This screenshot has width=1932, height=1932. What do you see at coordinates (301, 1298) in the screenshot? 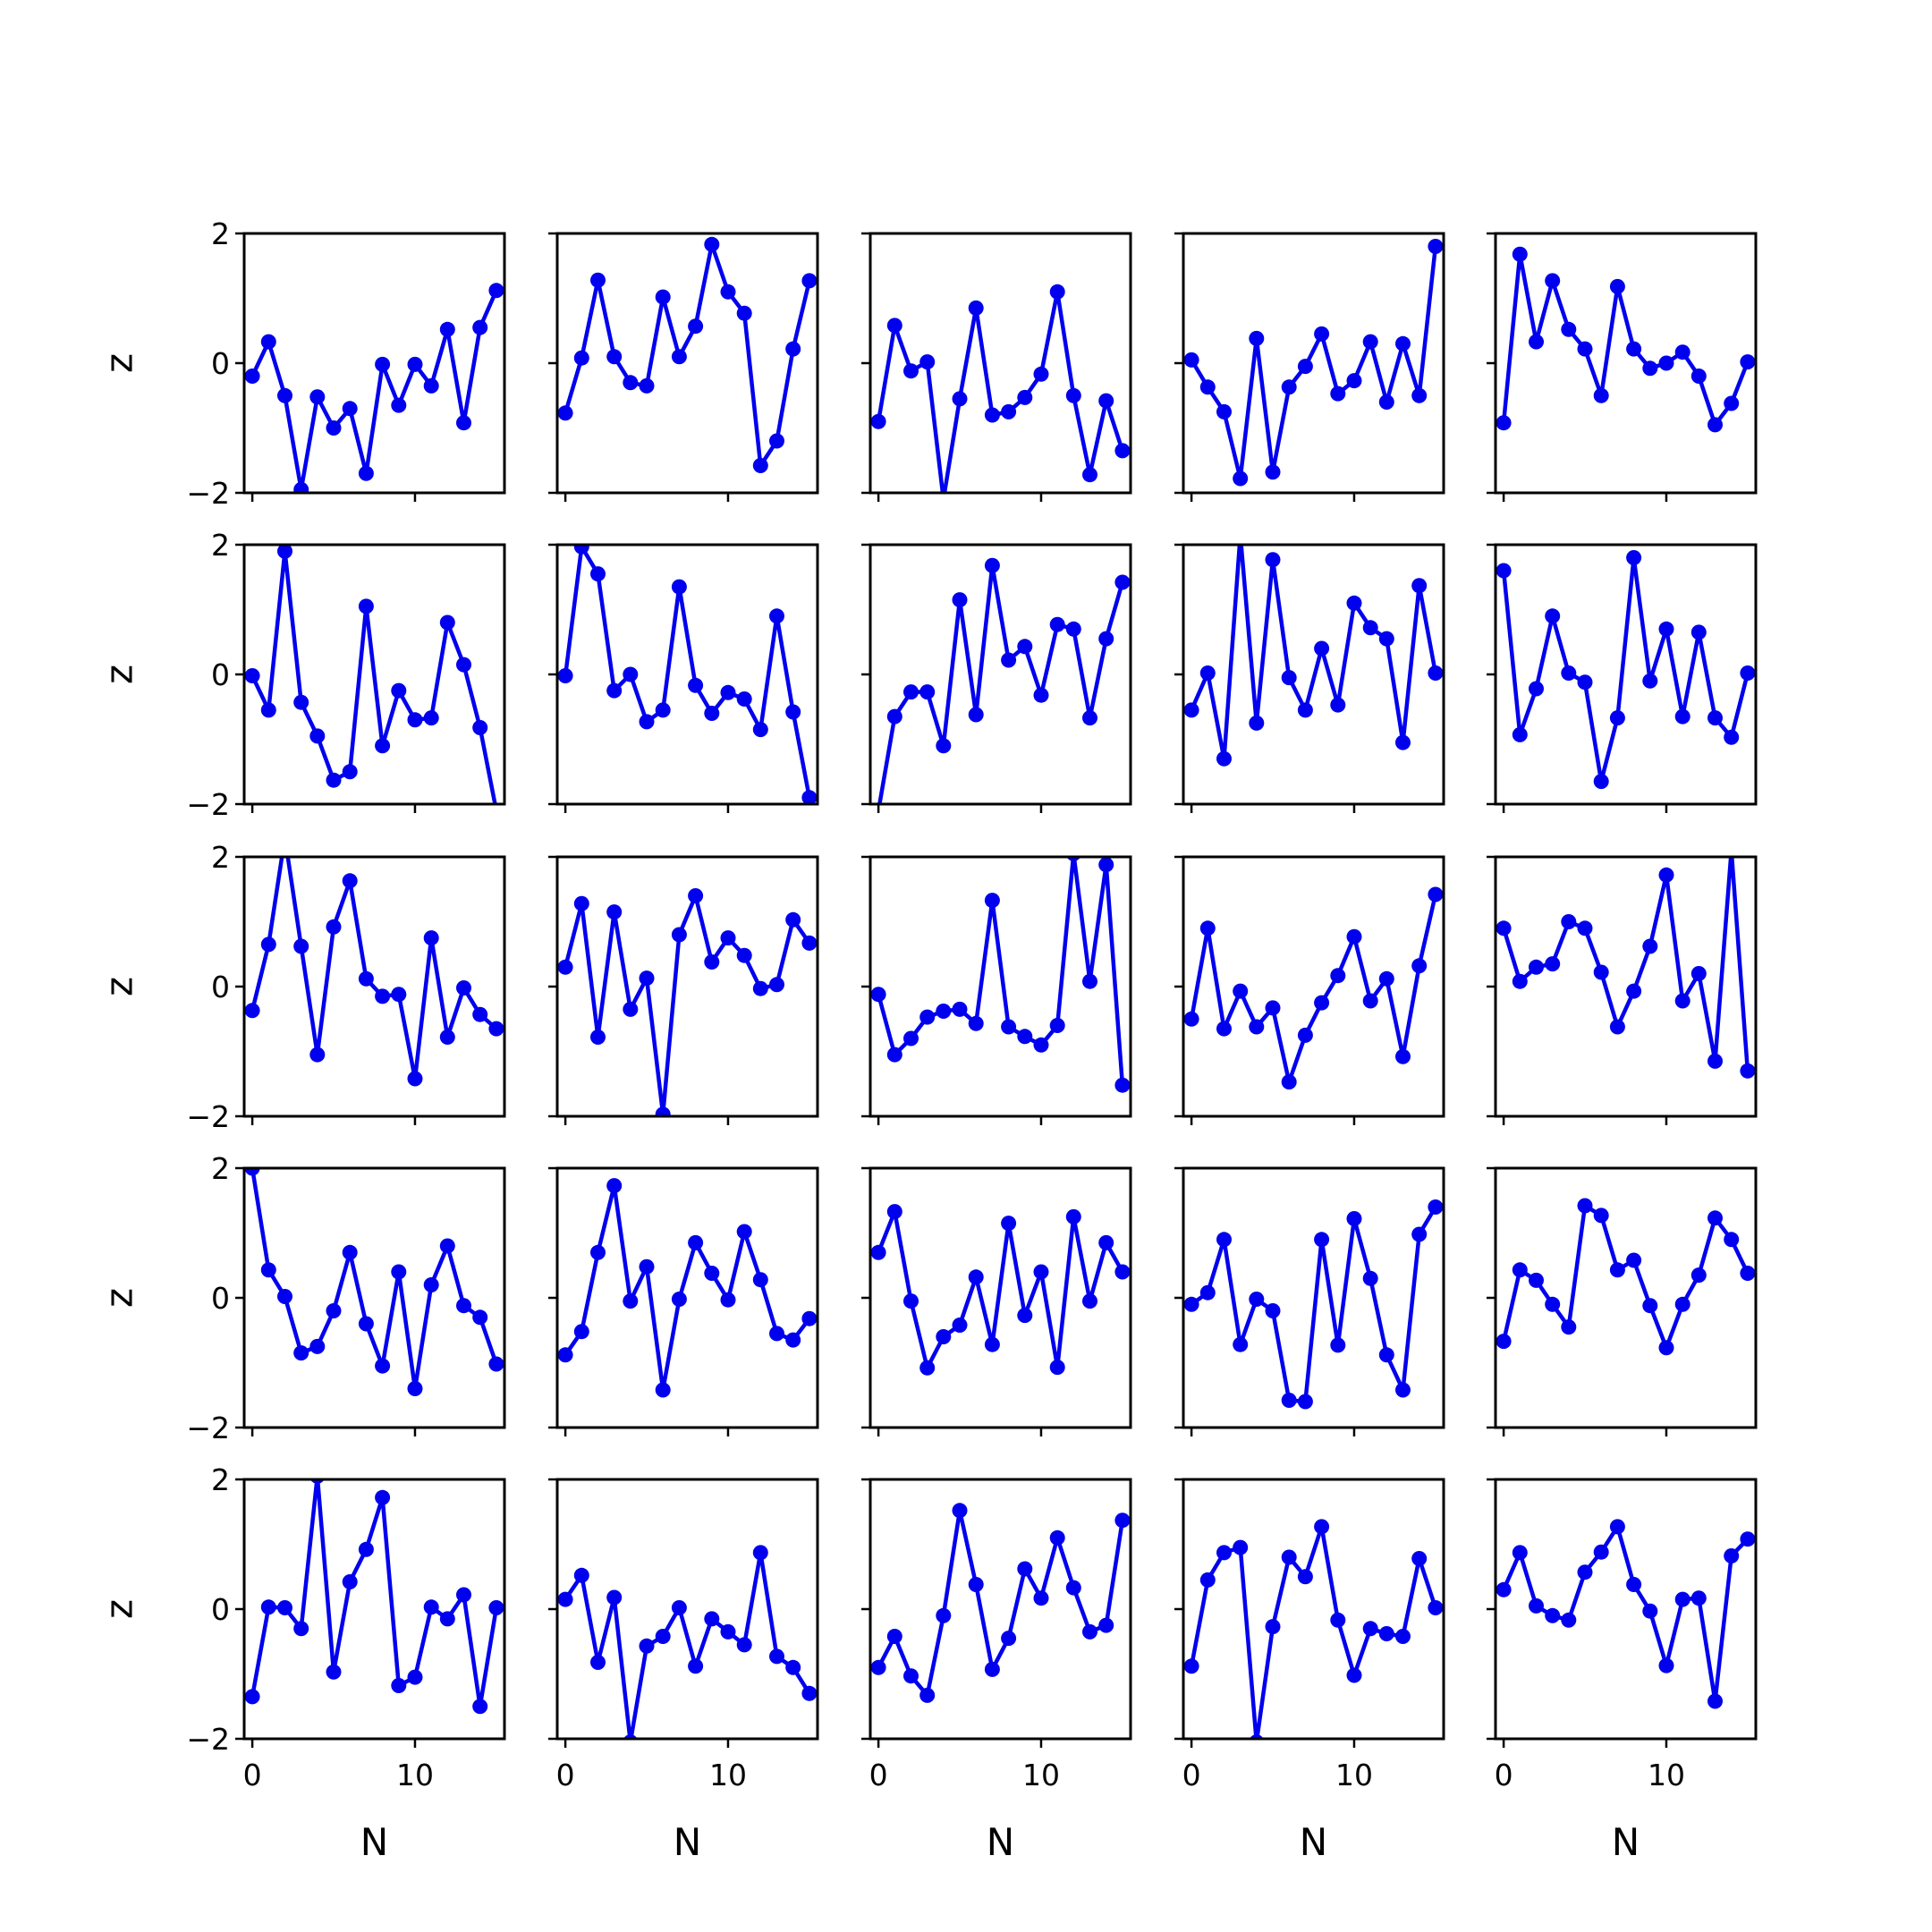
I see `subplot-r4-c1: −2 0 2 z` at bounding box center [301, 1298].